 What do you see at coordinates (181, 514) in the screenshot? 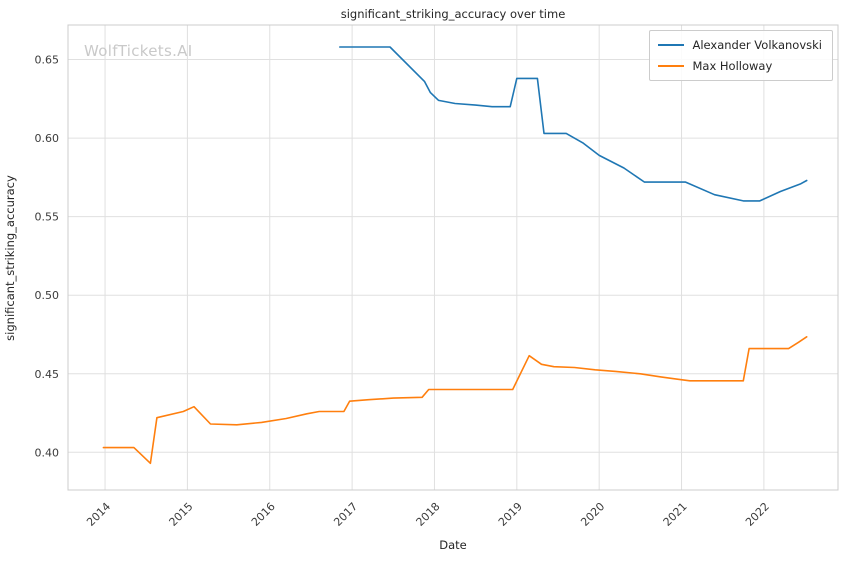
I see `x-tick-label: 2015` at bounding box center [181, 514].